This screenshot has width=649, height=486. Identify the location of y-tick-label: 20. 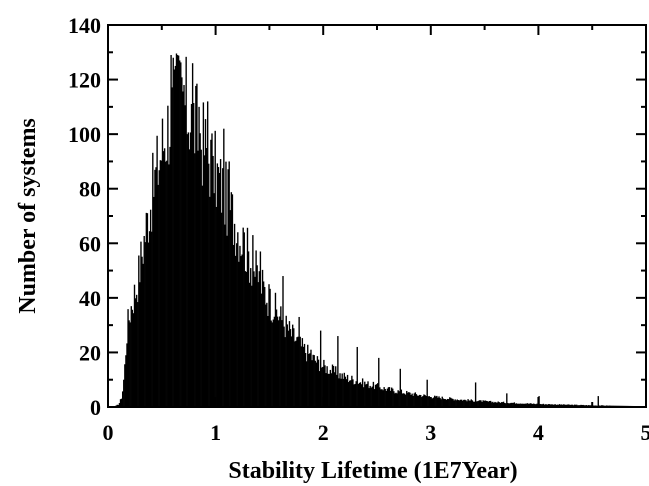
(90, 352).